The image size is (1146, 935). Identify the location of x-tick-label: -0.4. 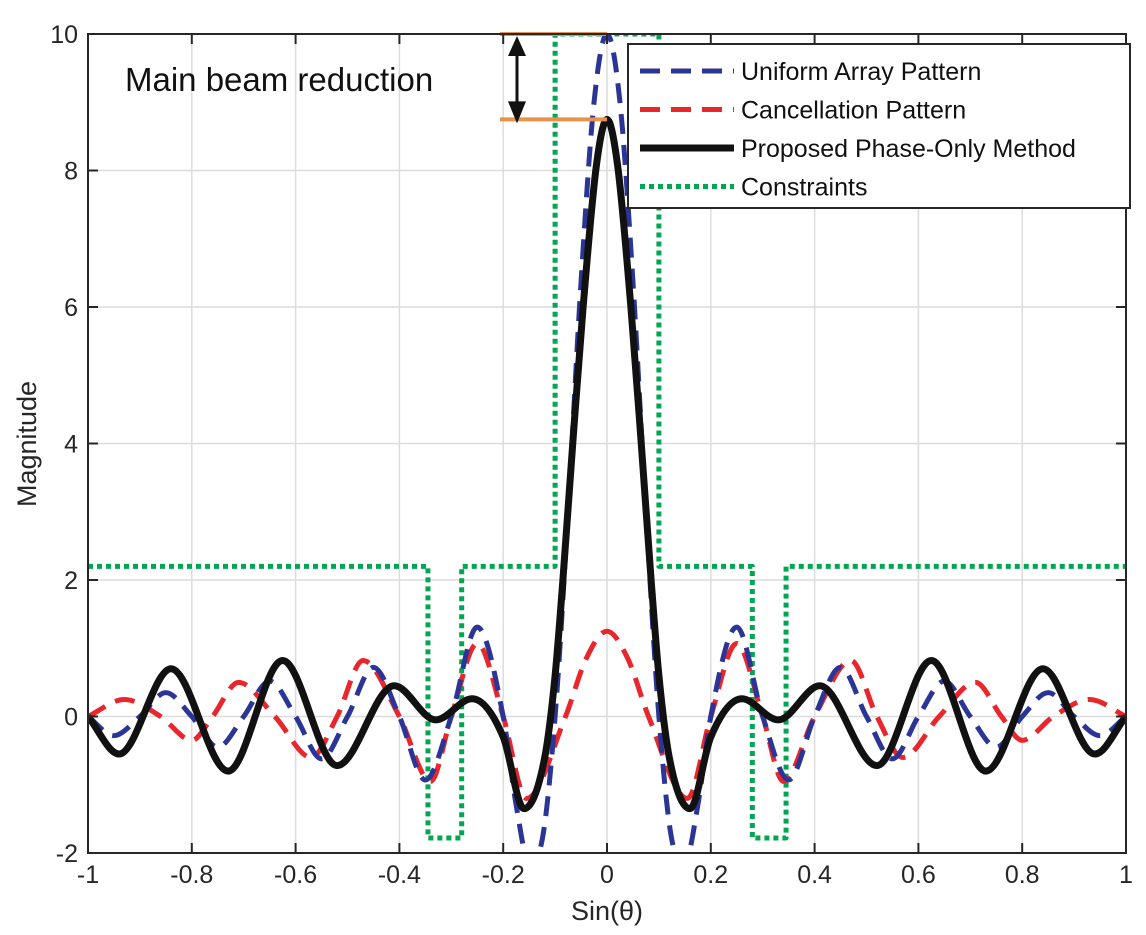
(399, 875).